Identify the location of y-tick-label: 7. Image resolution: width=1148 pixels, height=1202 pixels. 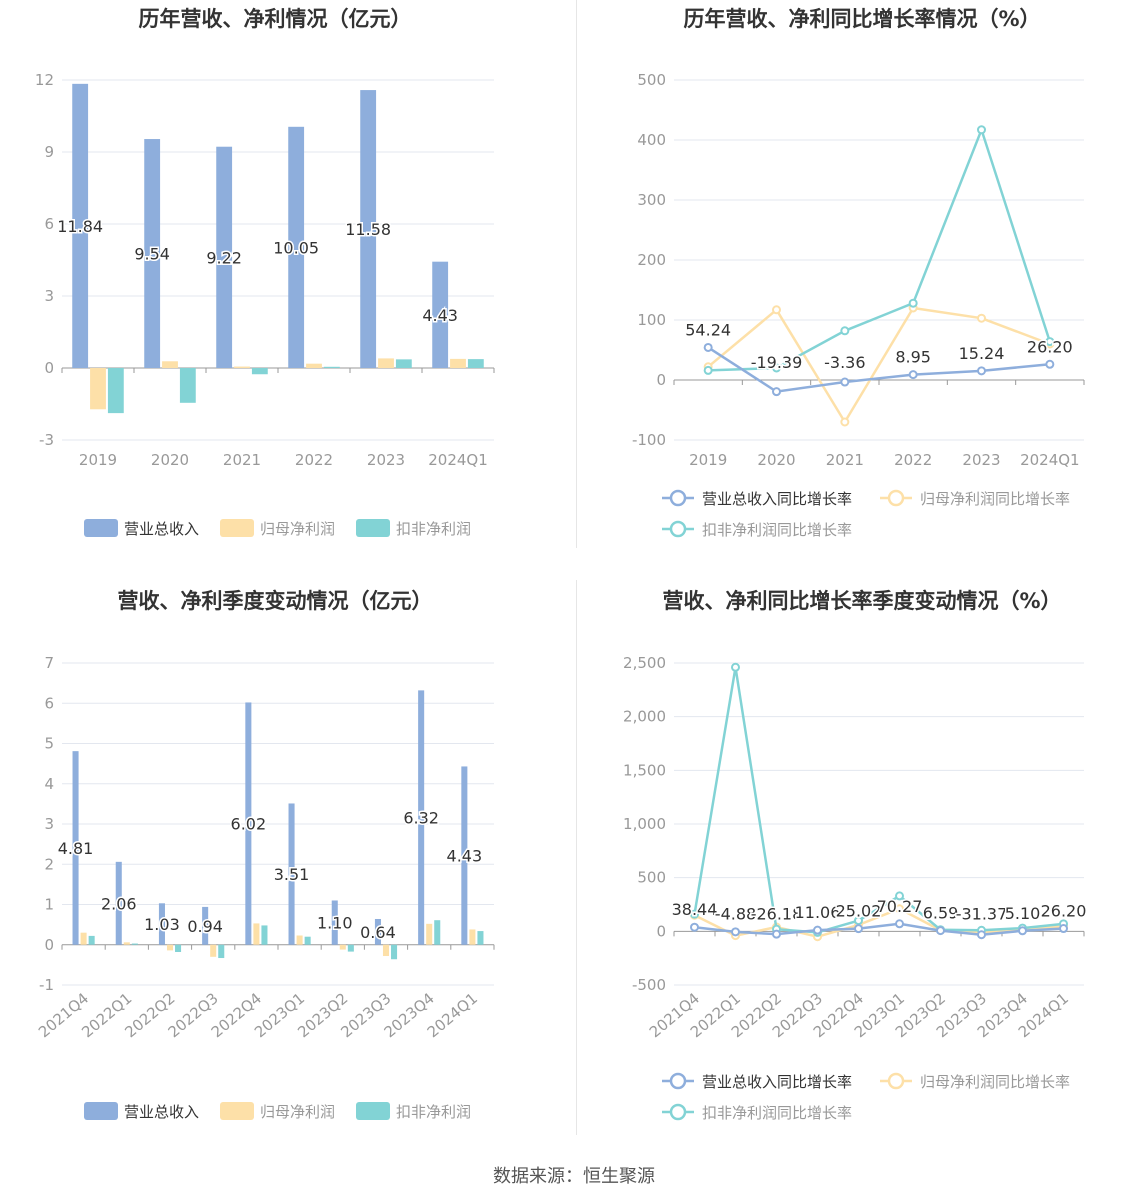
(49, 663).